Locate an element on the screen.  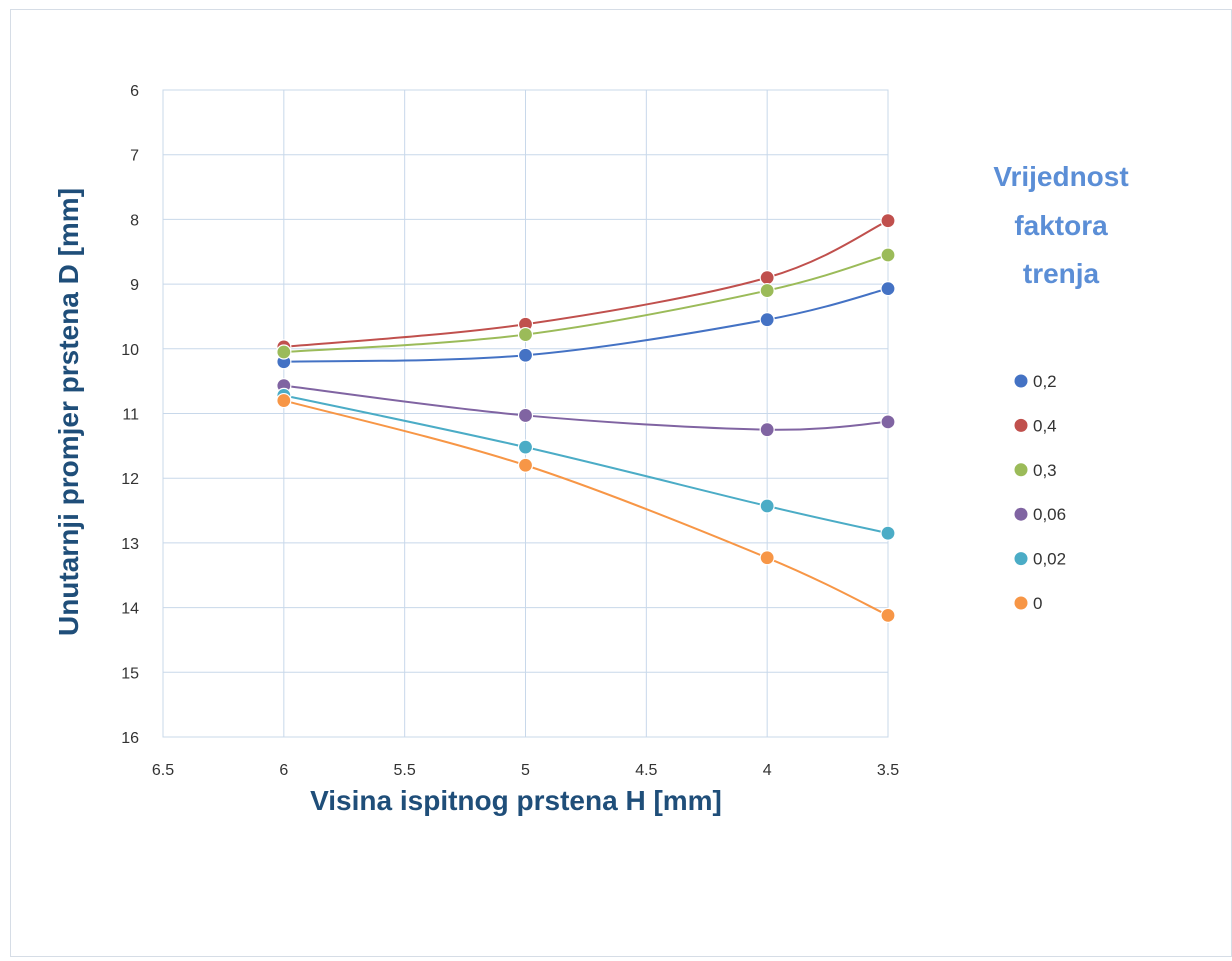
y-tick-label: 16 is located at coordinates (130, 738).